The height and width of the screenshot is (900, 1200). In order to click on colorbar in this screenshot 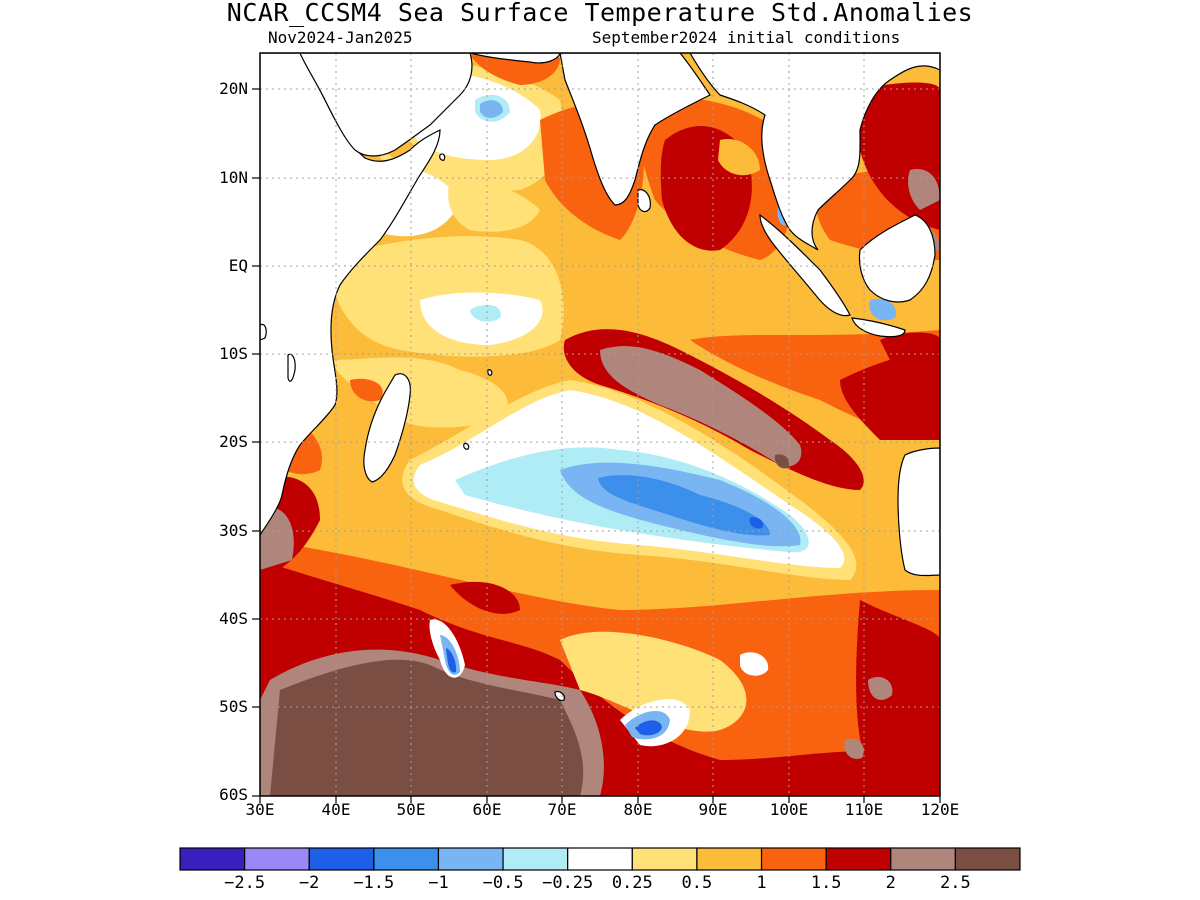, I will do `click(600, 859)`.